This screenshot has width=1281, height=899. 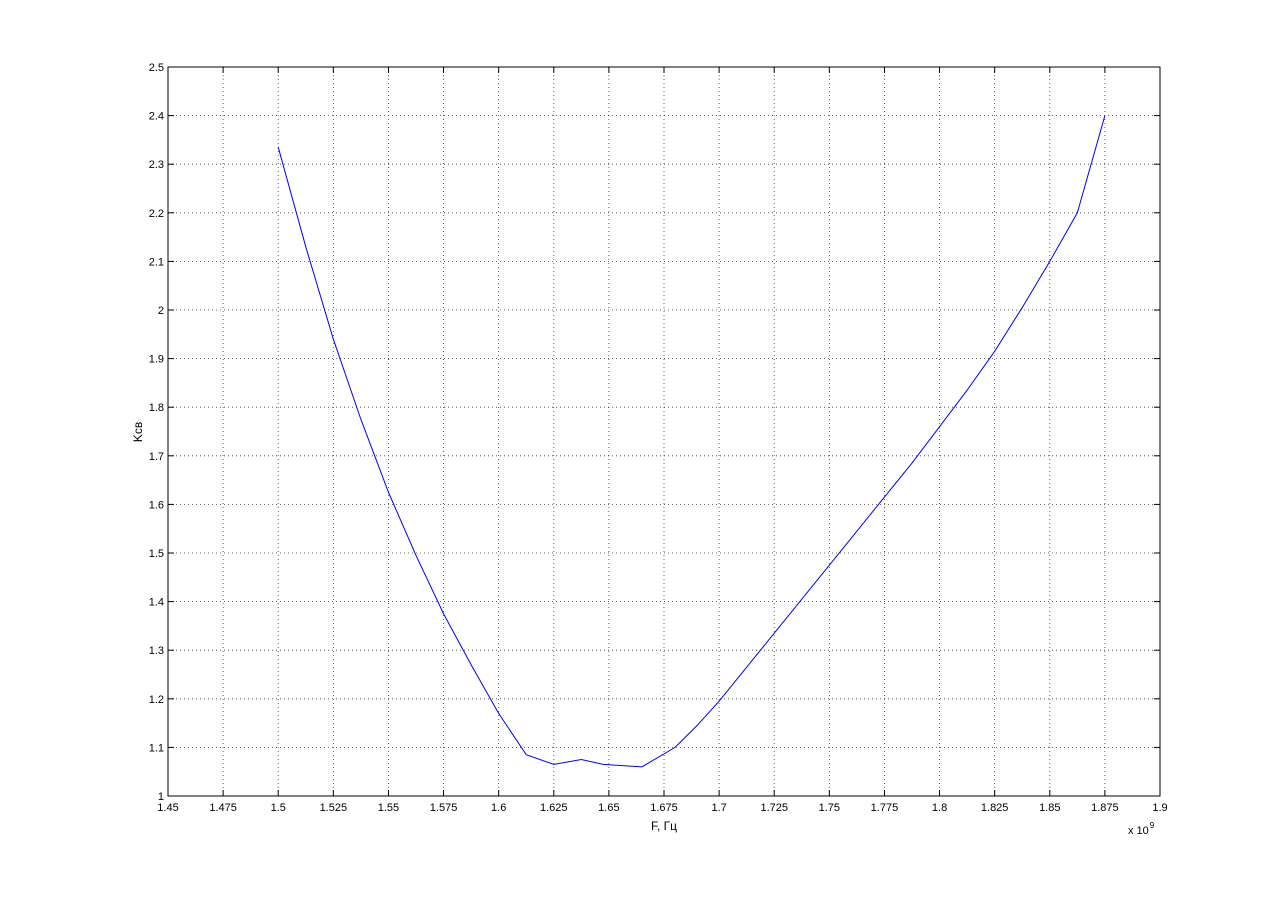 What do you see at coordinates (444, 808) in the screenshot?
I see `x-tick-label: 1.575` at bounding box center [444, 808].